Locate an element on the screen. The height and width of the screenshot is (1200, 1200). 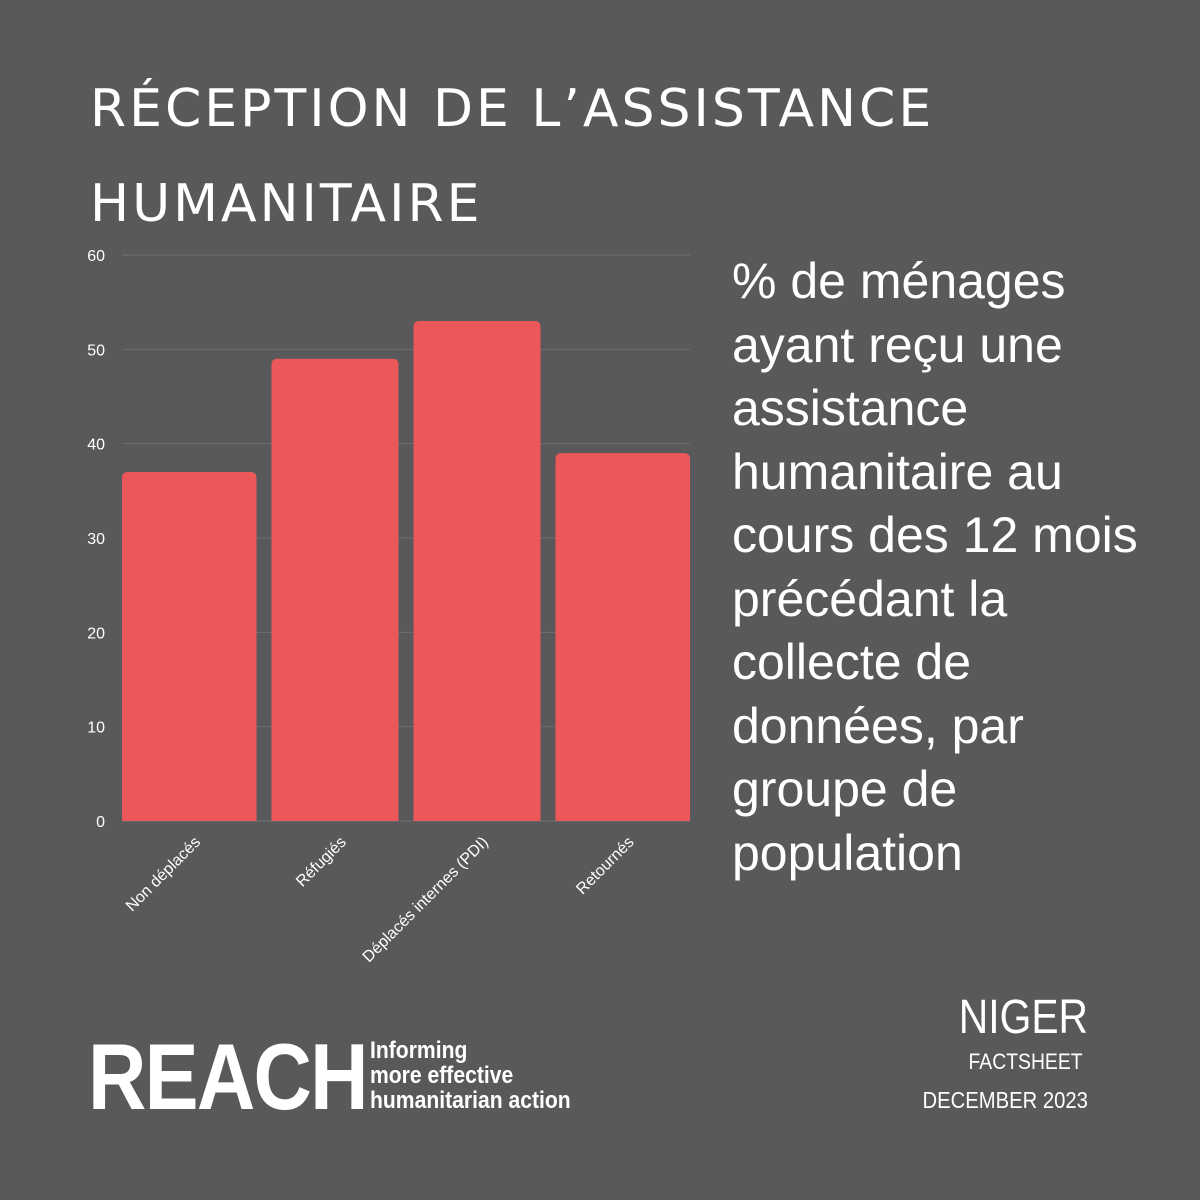
document-type: FACTSHEET is located at coordinates (1025, 1061).